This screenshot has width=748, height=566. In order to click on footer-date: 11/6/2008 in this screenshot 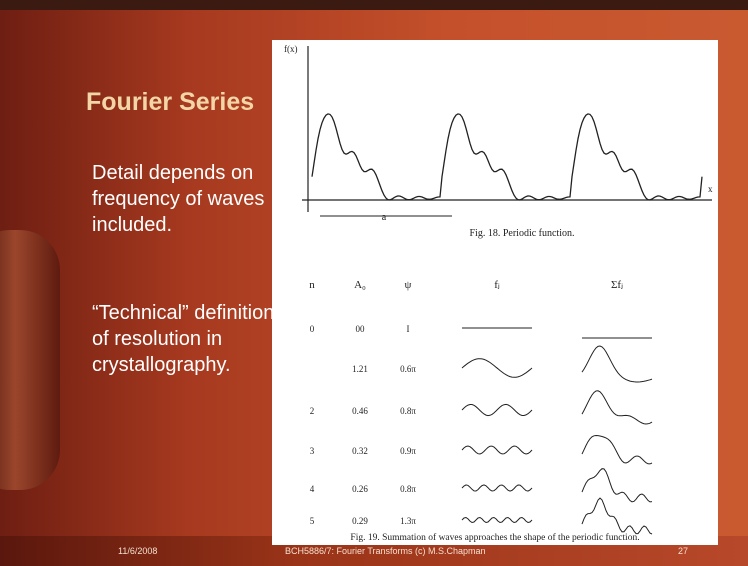, I will do `click(138, 551)`.